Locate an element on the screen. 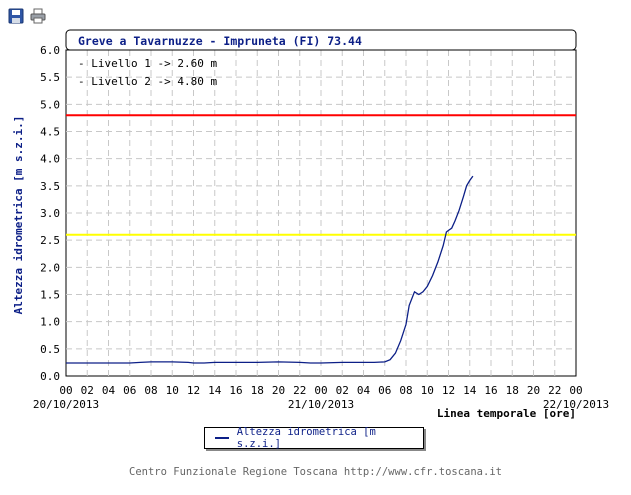  y-tick-label: 2.5 is located at coordinates (50, 240).